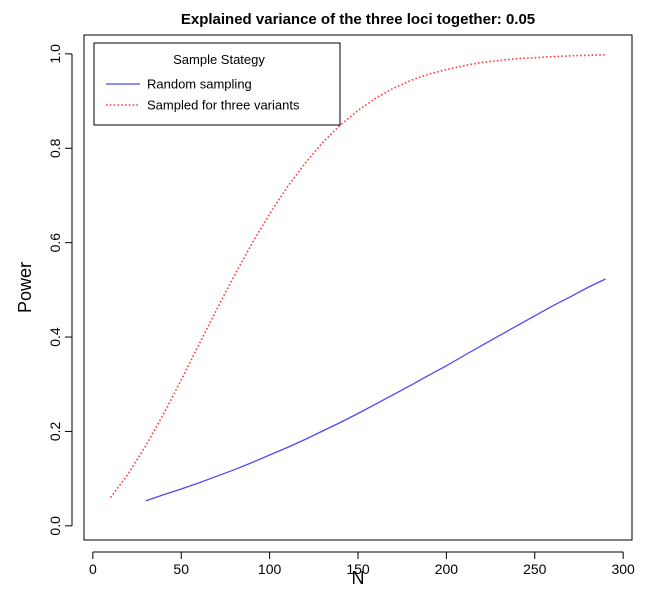 The height and width of the screenshot is (590, 646). What do you see at coordinates (199, 84) in the screenshot?
I see `legend-label-1: Random sampling` at bounding box center [199, 84].